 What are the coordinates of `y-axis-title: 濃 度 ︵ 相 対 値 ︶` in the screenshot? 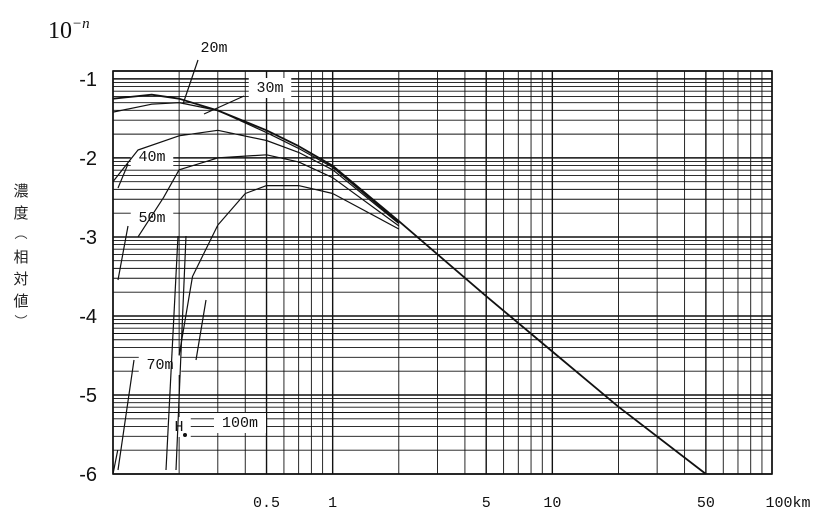 It's located at (21, 257).